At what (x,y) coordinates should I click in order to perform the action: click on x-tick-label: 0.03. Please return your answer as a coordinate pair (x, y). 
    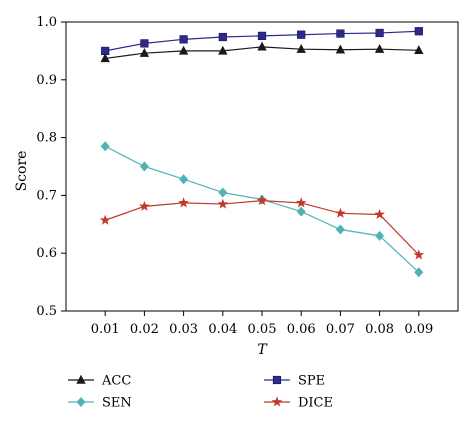
    Looking at the image, I should click on (183, 329).